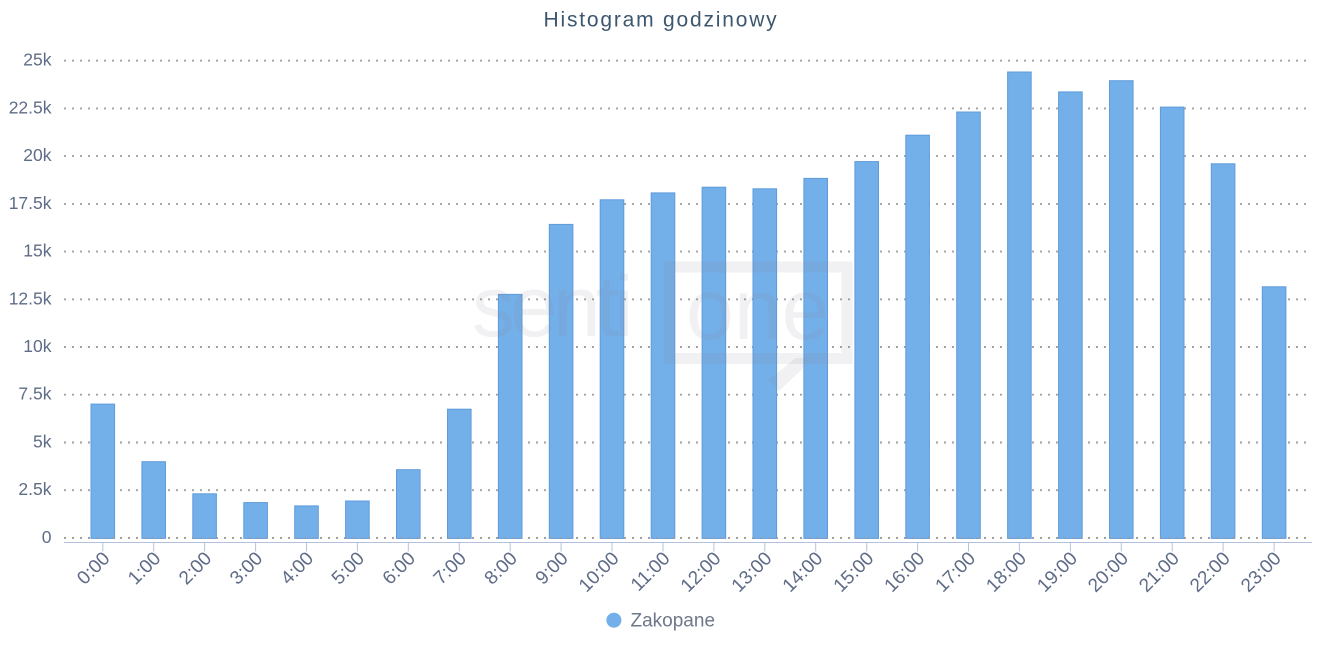 The width and height of the screenshot is (1322, 655). What do you see at coordinates (34, 394) in the screenshot?
I see `svg-text: 7.5k` at bounding box center [34, 394].